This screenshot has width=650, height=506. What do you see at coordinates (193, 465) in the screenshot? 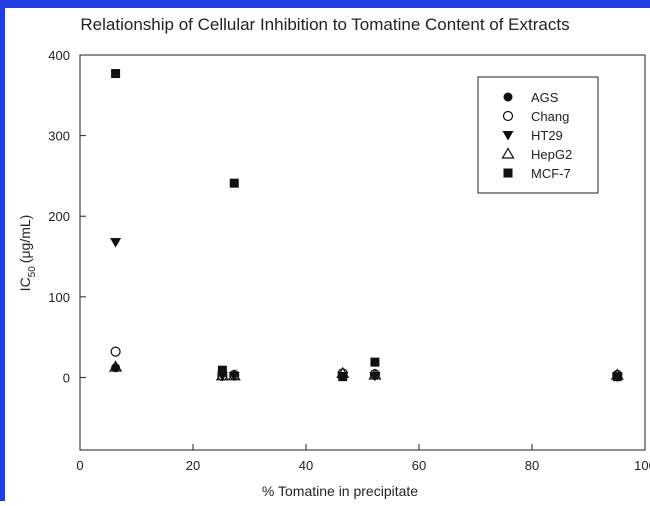
I see `x-tick-label: 20` at bounding box center [193, 465].